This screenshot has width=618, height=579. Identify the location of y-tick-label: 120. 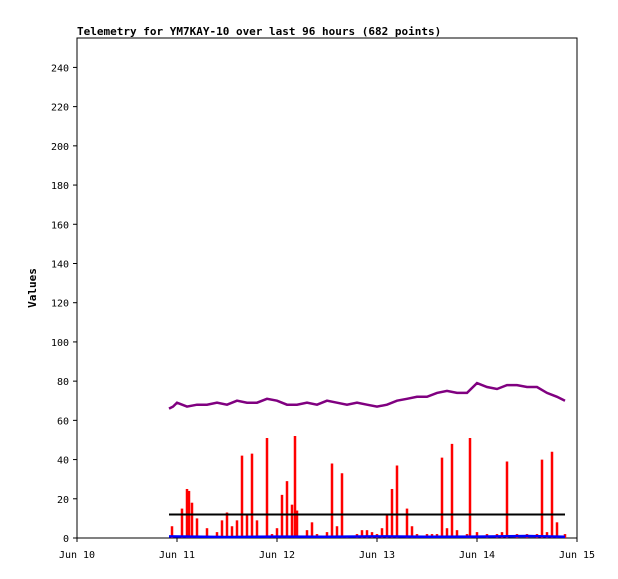
(60, 304).